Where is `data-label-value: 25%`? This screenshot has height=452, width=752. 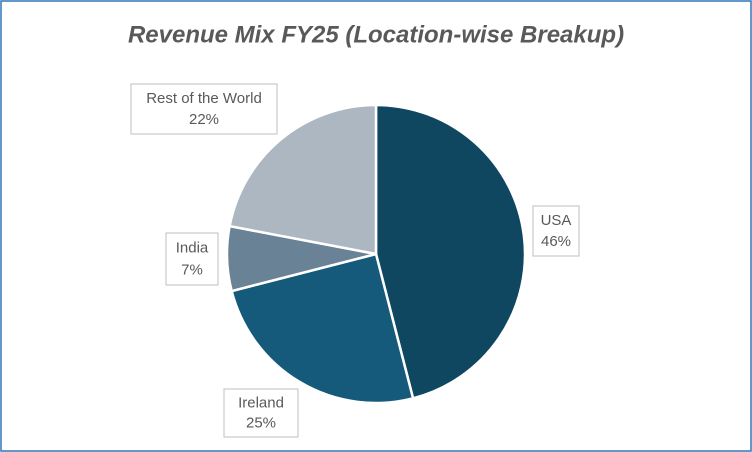
data-label-value: 25% is located at coordinates (261, 423).